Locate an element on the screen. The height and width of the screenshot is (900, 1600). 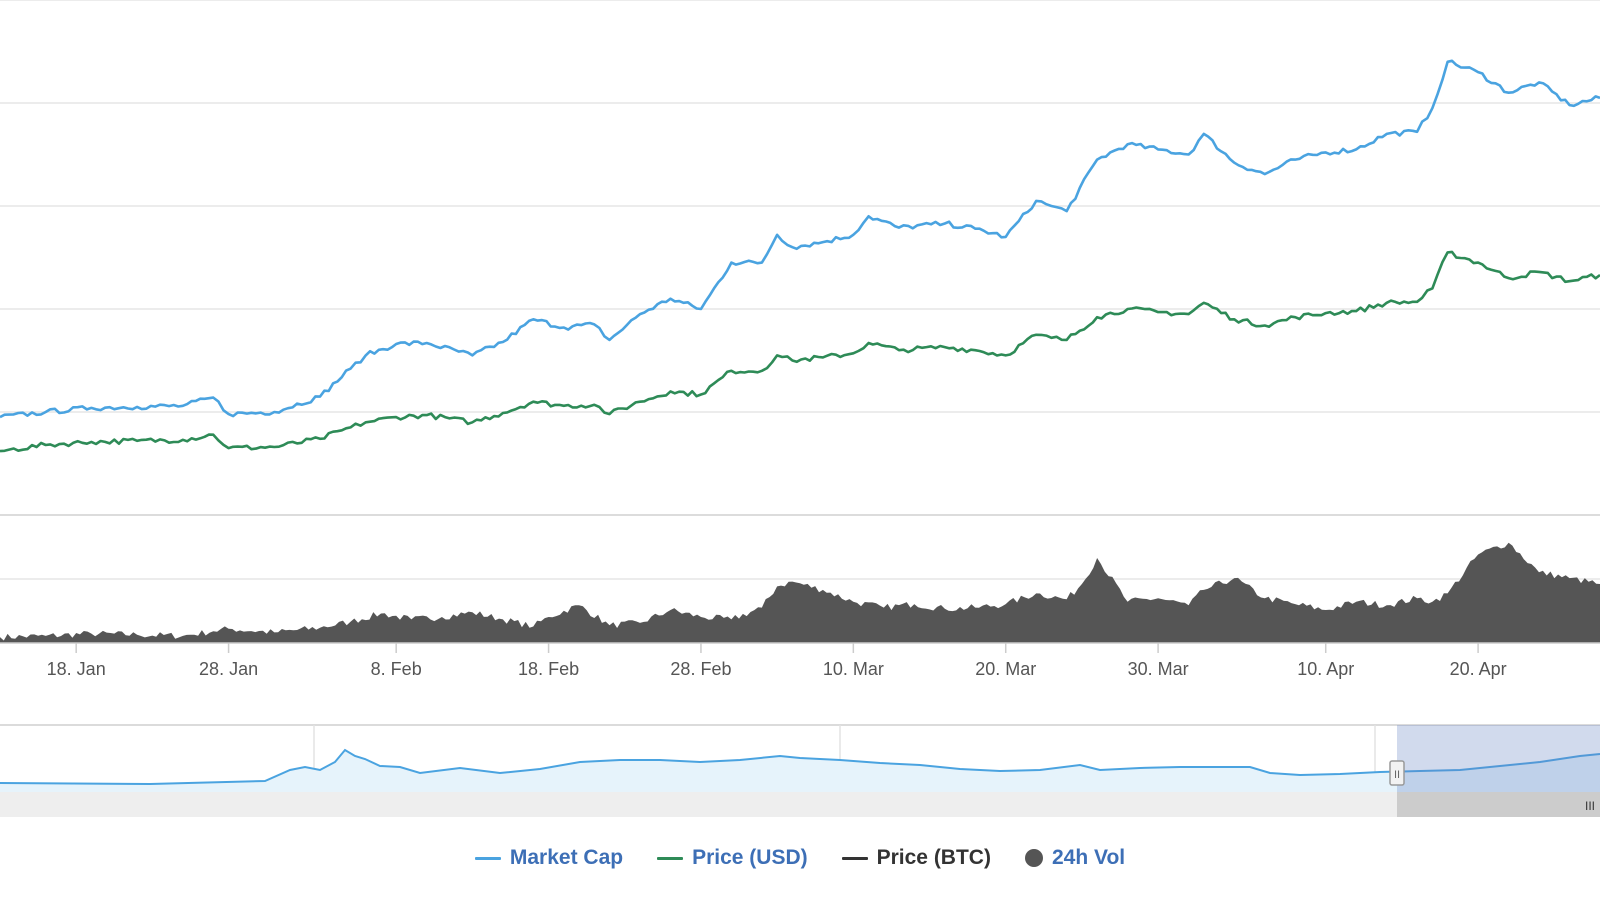
legend-label: Market Cap is located at coordinates (566, 857).